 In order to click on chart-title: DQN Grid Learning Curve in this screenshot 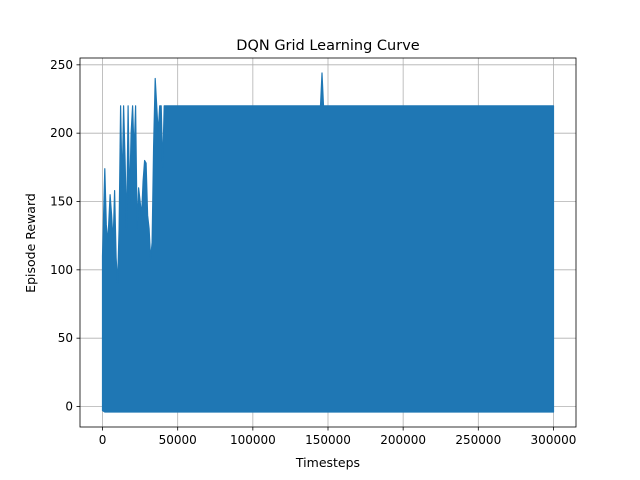, I will do `click(327, 46)`.